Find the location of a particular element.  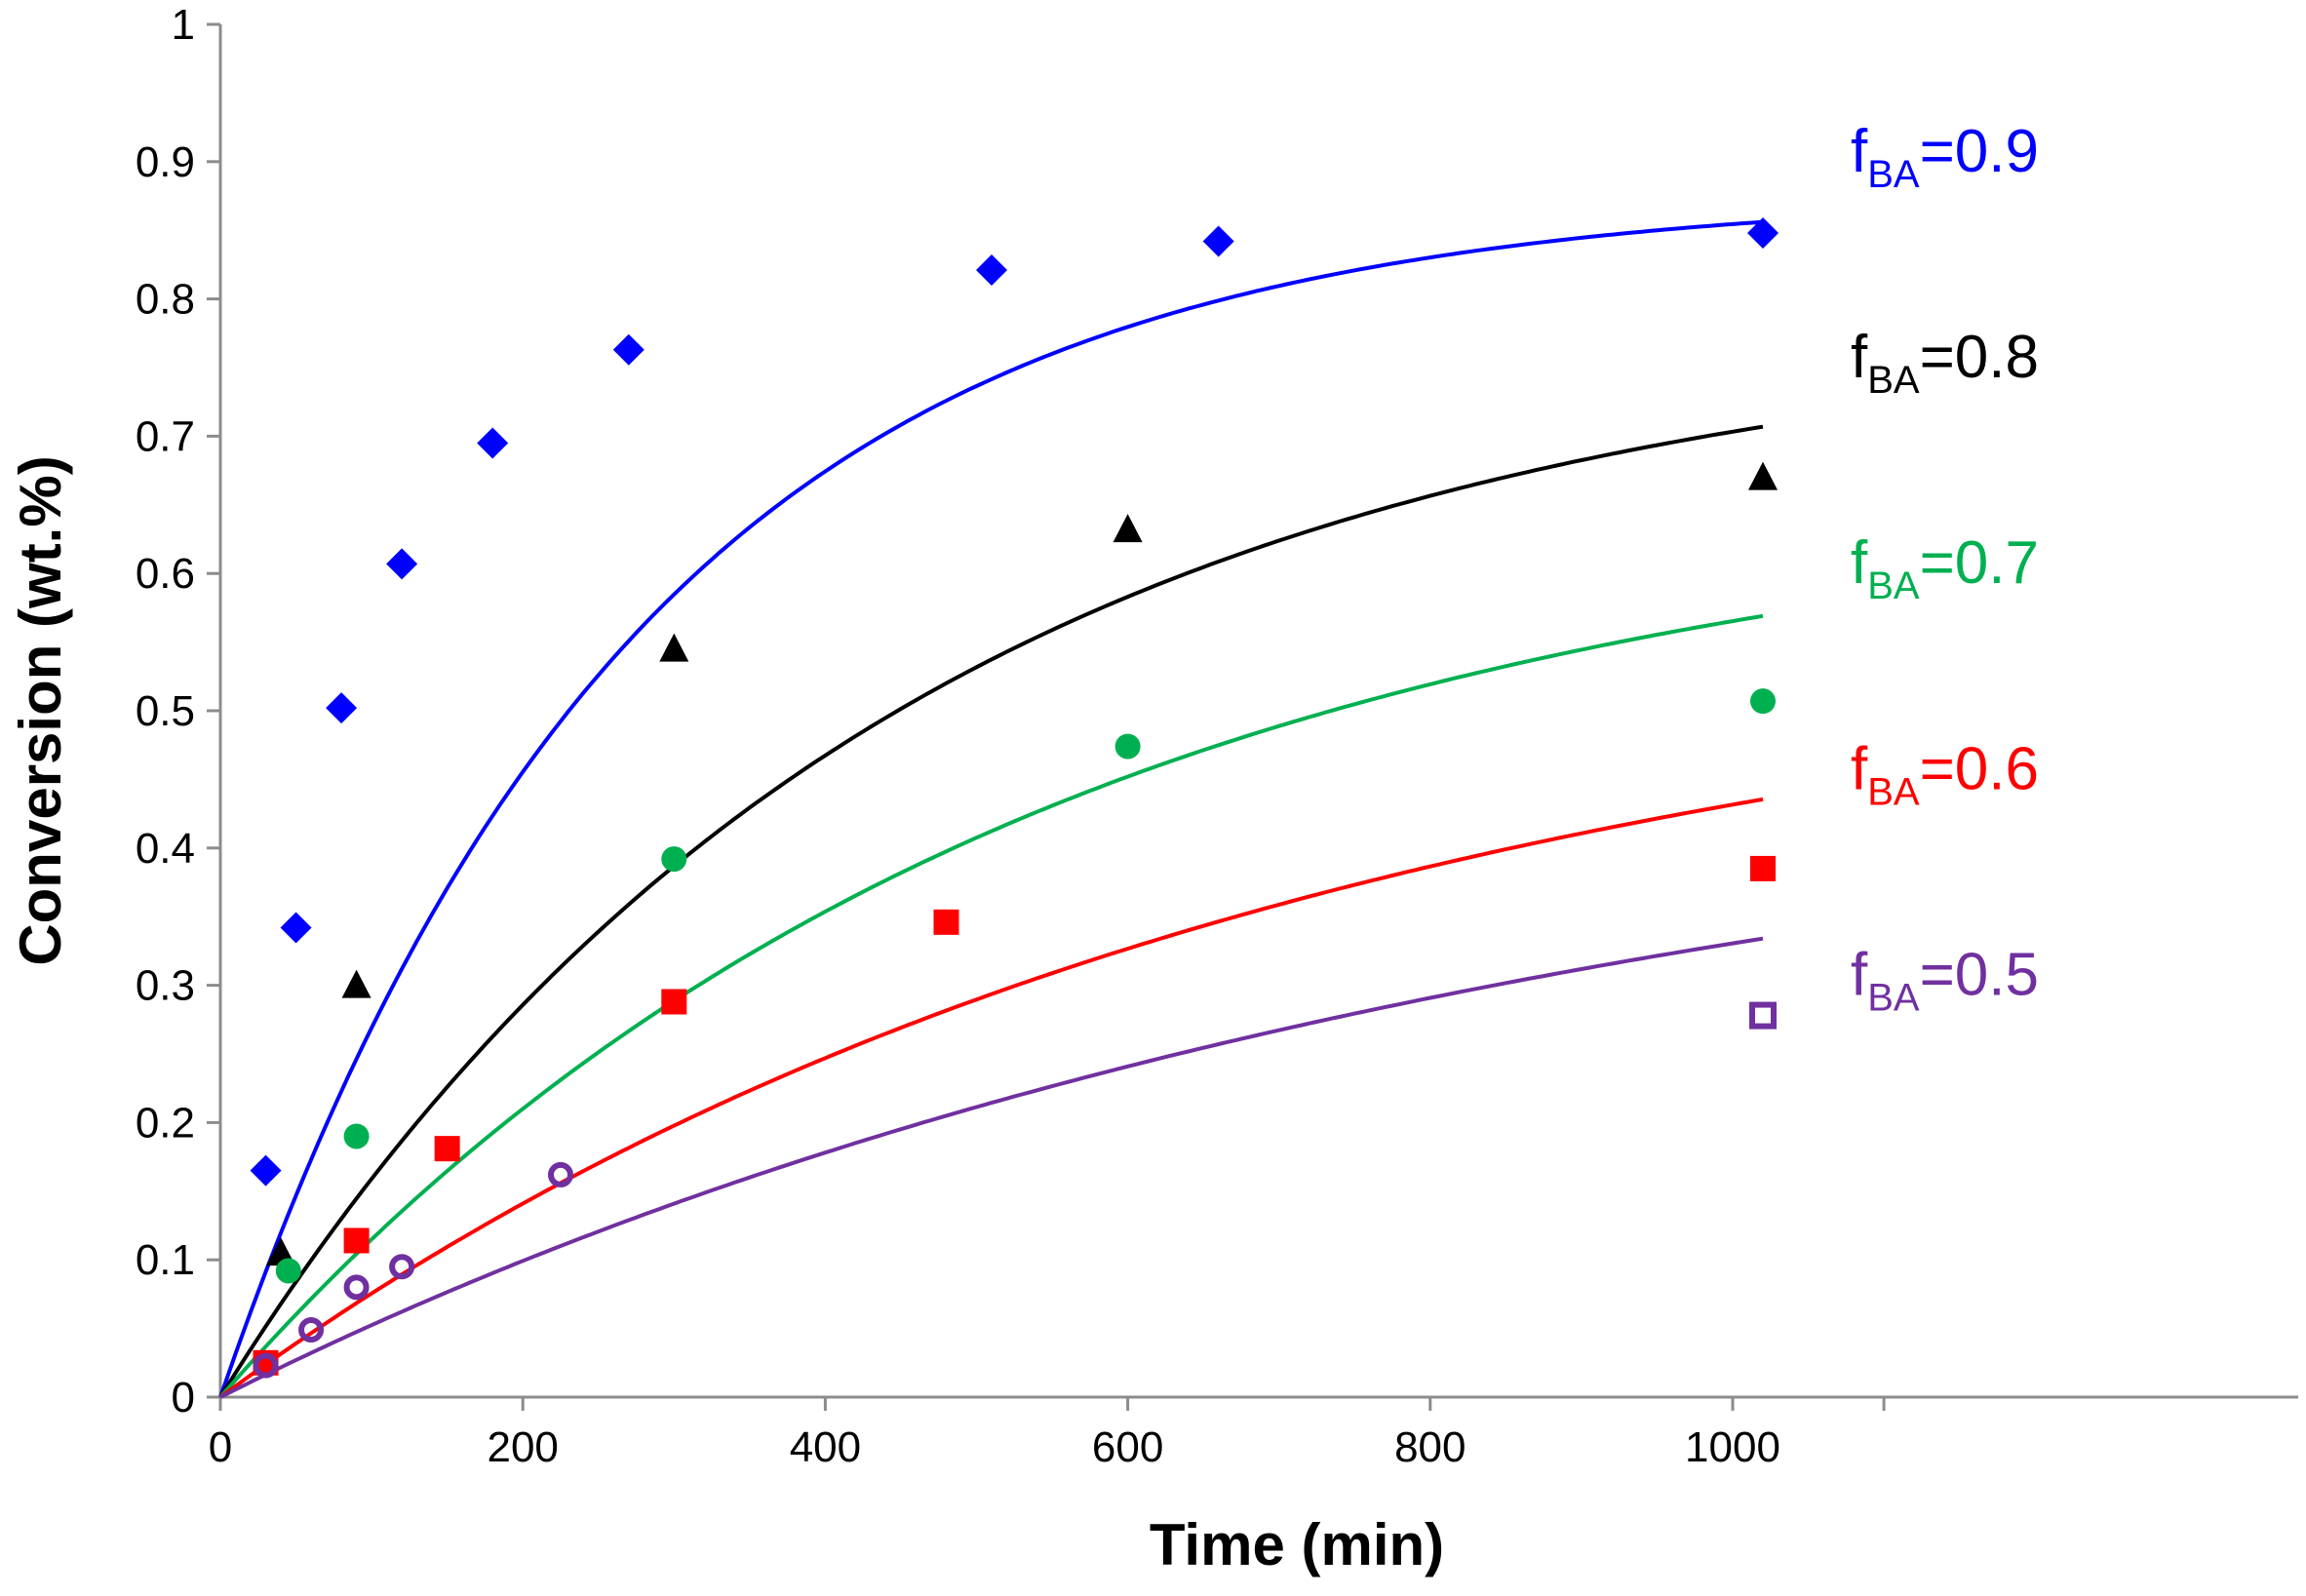

x-tick-label: 1000 is located at coordinates (1732, 1447).